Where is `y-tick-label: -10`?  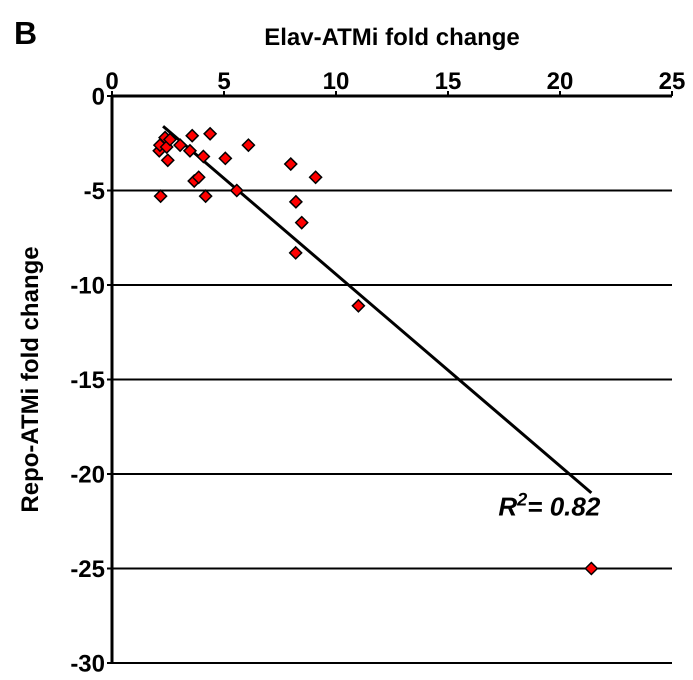 y-tick-label: -10 is located at coordinates (87, 286).